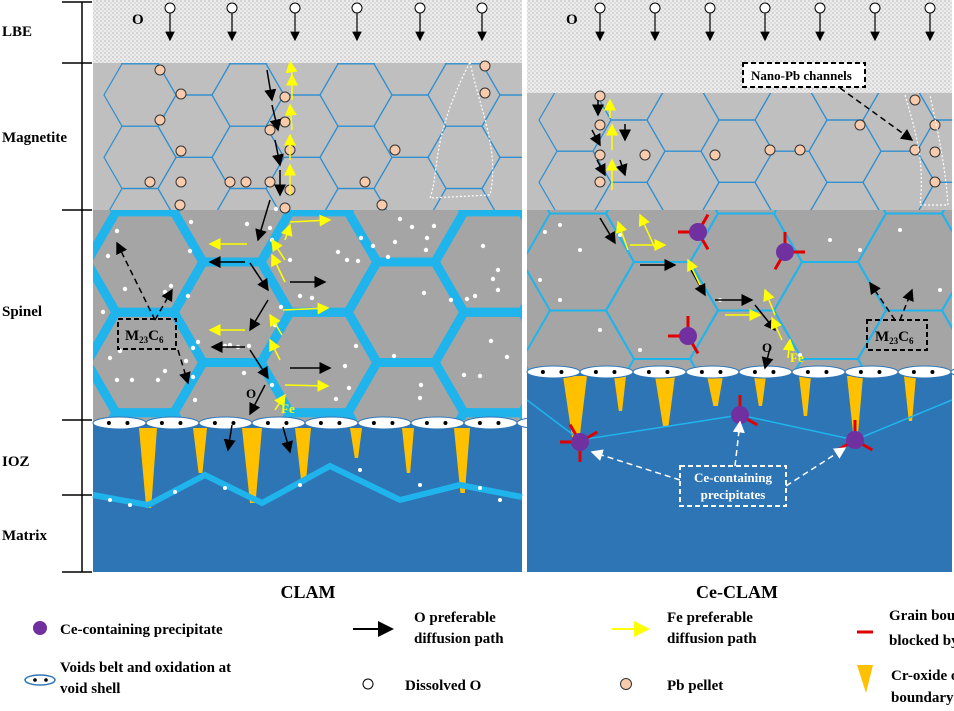 The width and height of the screenshot is (954, 711). Describe the element at coordinates (921, 641) in the screenshot. I see `svg-text: blocked by Ce` at that location.